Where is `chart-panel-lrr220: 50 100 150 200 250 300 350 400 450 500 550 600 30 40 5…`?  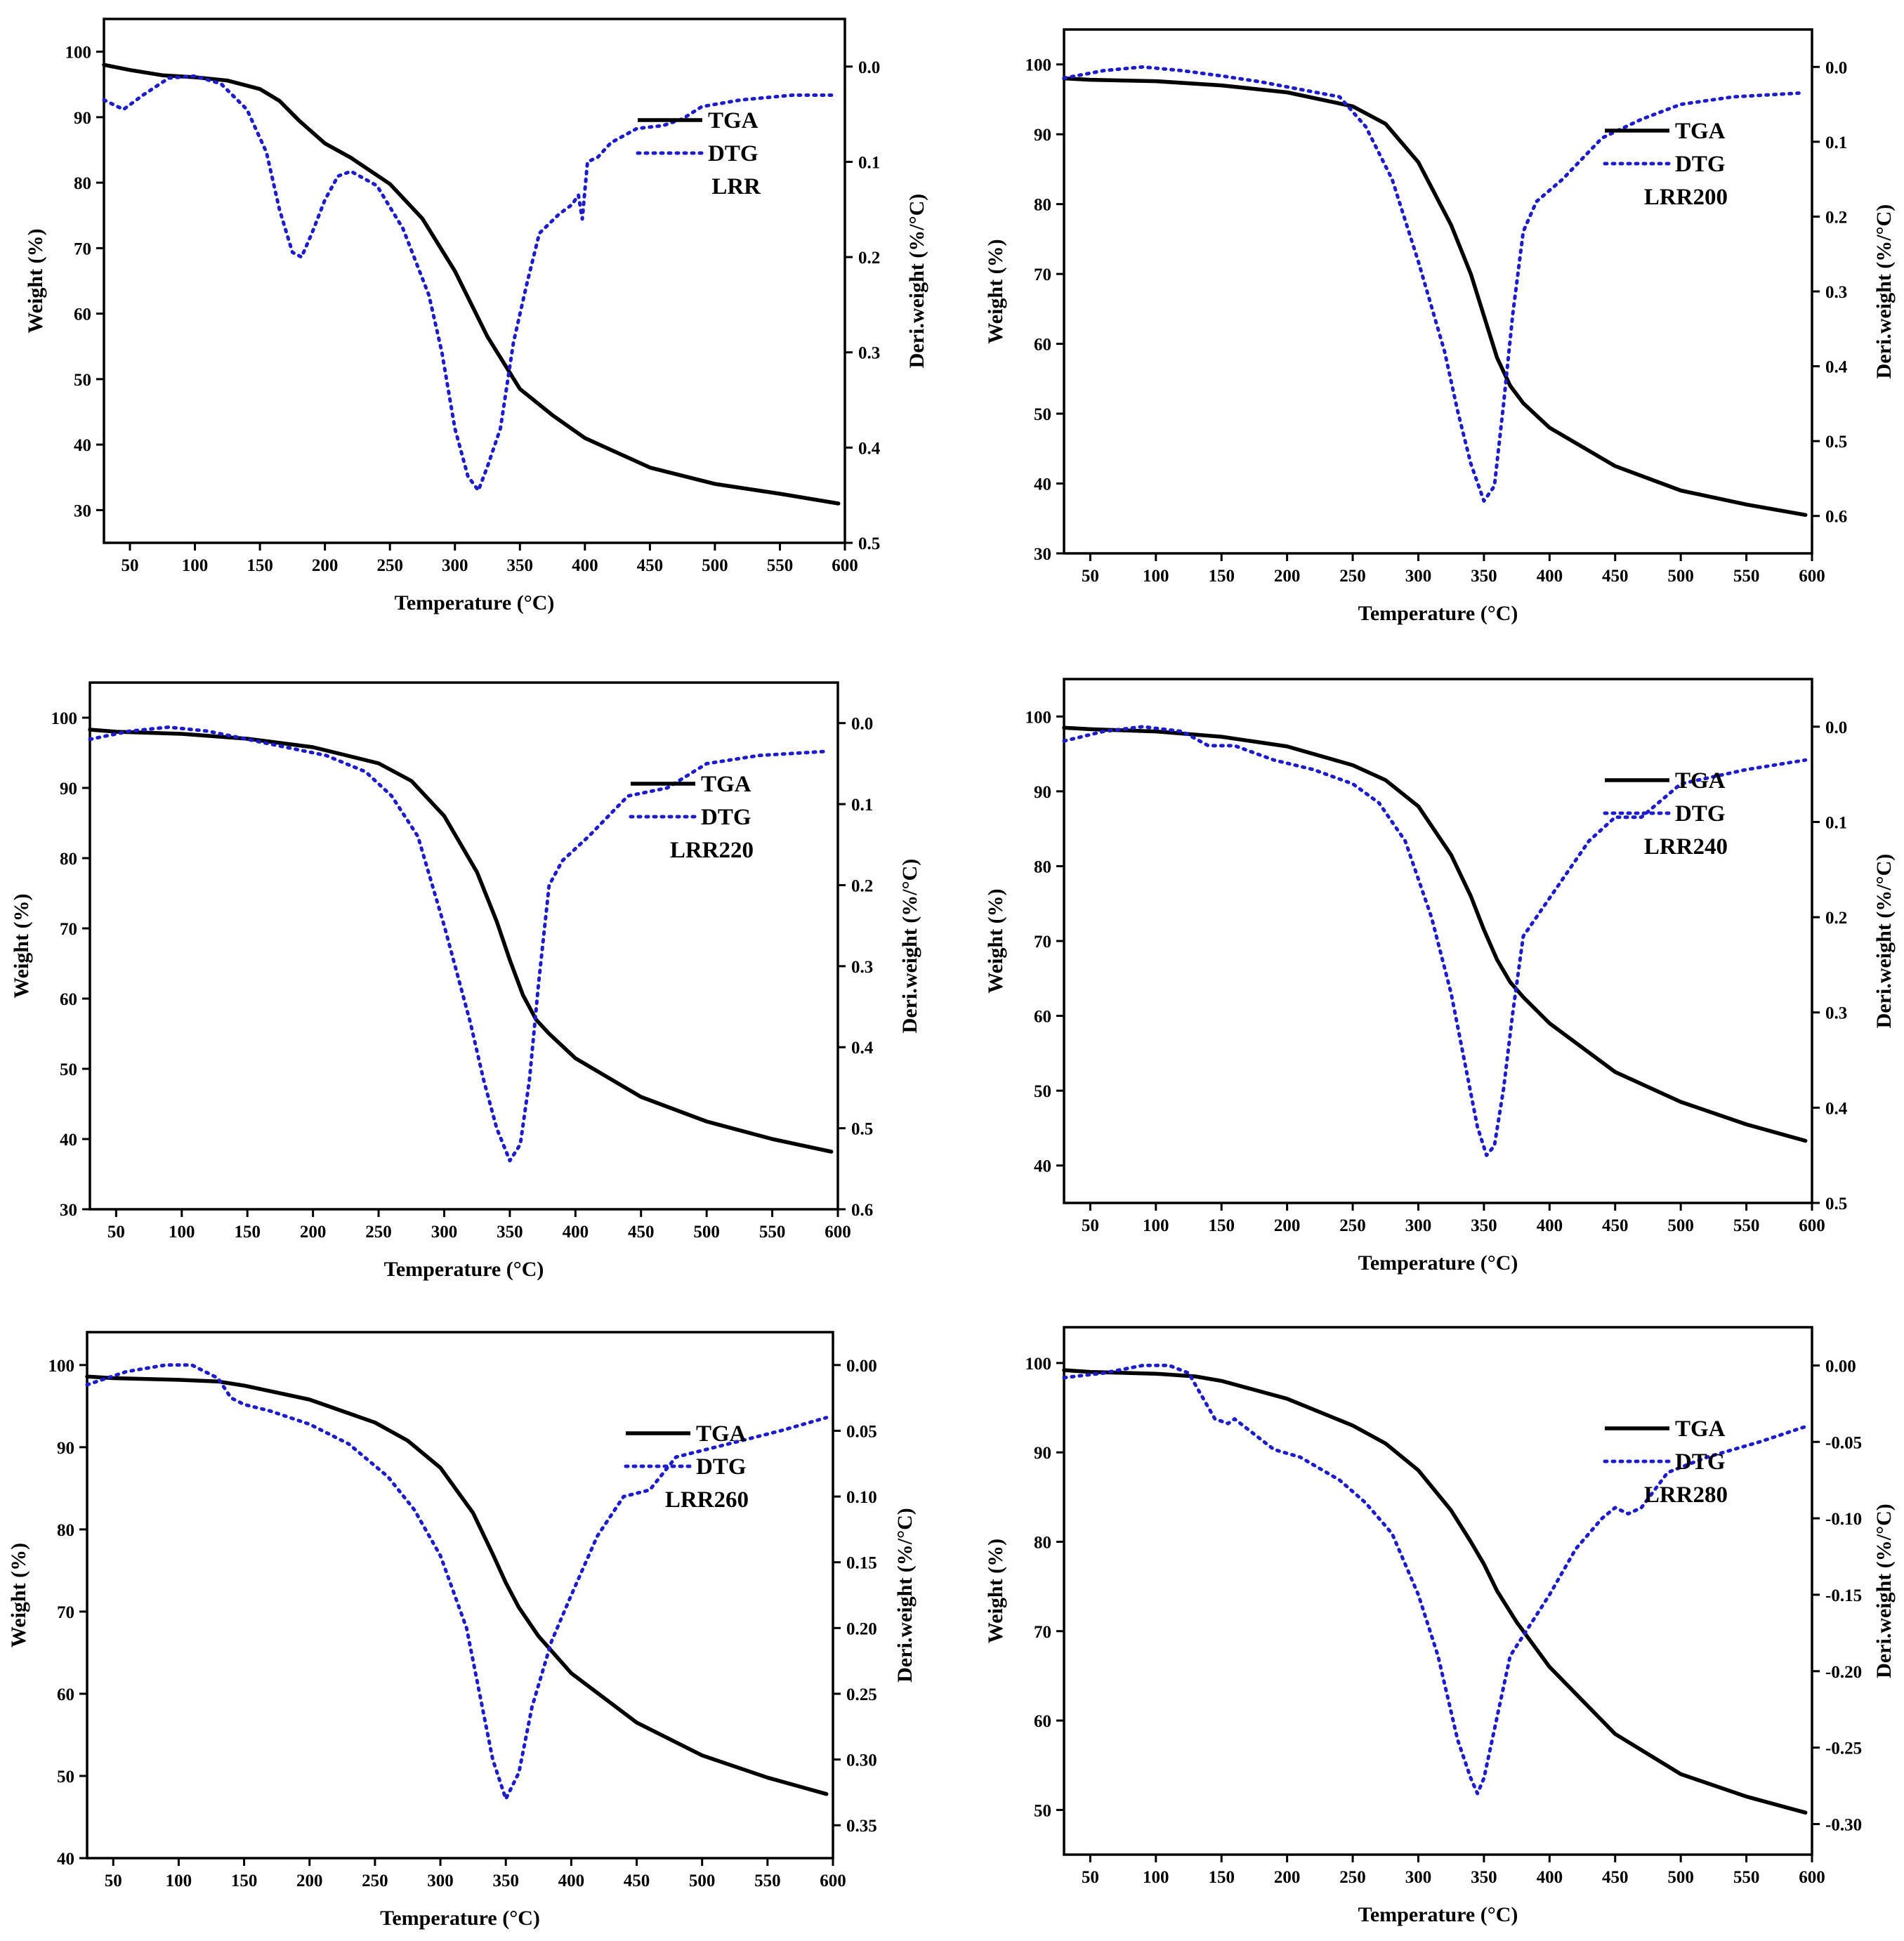 chart-panel-lrr220: 50 100 150 200 250 300 350 400 450 500 550 600 30 40 5… is located at coordinates (466, 981).